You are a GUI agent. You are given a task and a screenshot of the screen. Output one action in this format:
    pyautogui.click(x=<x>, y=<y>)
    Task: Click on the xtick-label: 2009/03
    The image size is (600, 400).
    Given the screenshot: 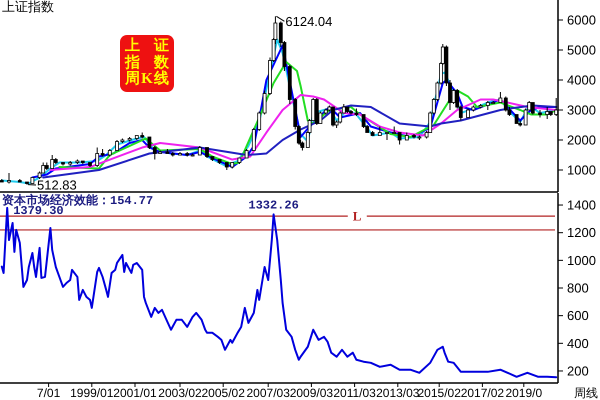 What is the action you would take?
    pyautogui.click(x=312, y=393)
    